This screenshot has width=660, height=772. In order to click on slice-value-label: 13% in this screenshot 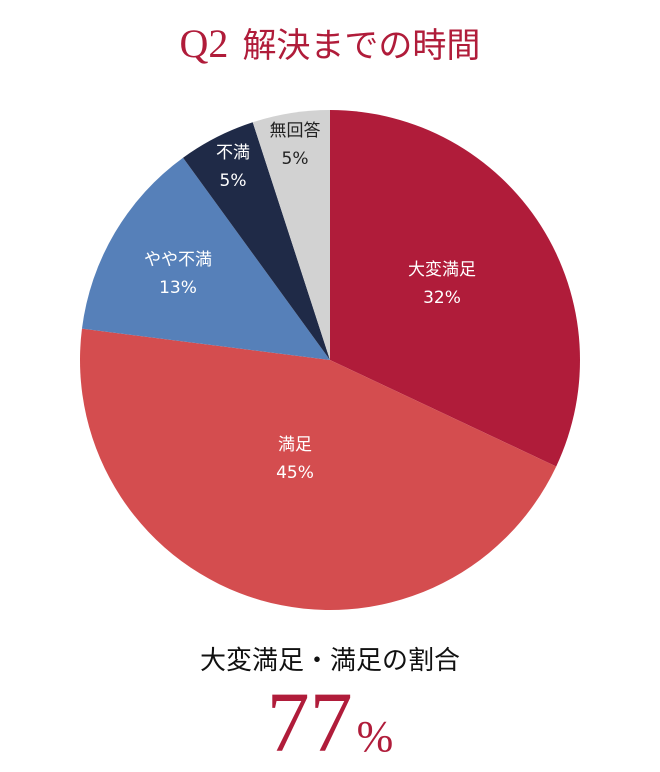, I will do `click(178, 288)`.